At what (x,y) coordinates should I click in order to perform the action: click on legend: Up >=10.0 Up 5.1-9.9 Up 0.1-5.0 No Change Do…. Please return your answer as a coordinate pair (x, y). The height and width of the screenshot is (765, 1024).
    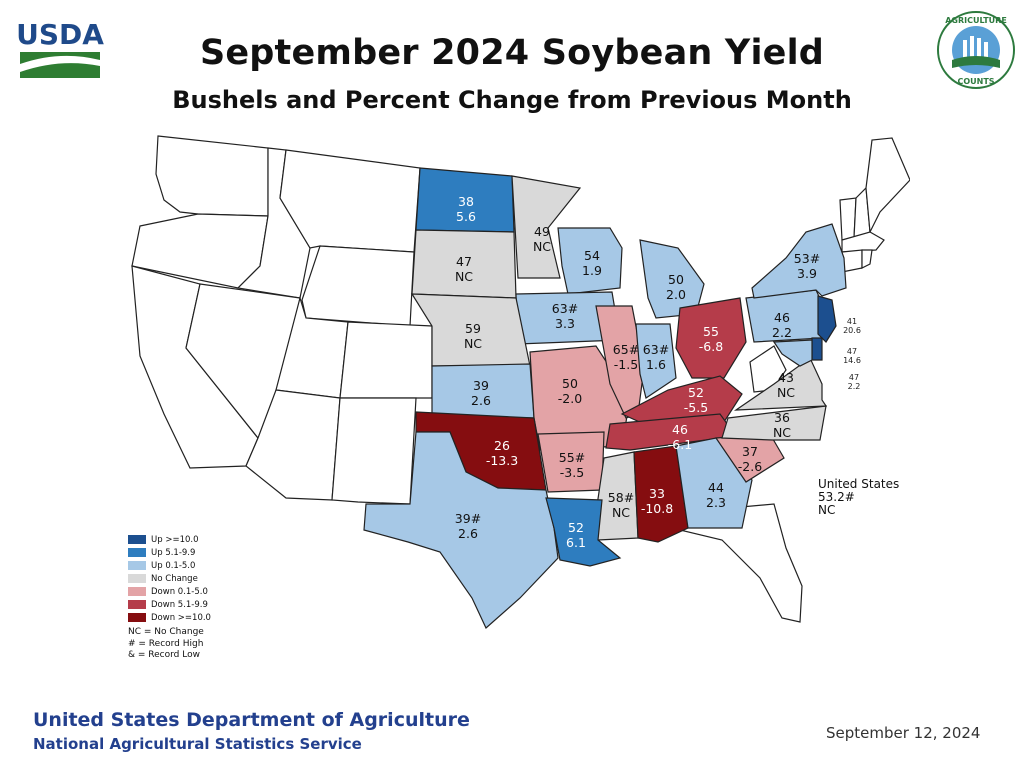
    Looking at the image, I should click on (169, 578).